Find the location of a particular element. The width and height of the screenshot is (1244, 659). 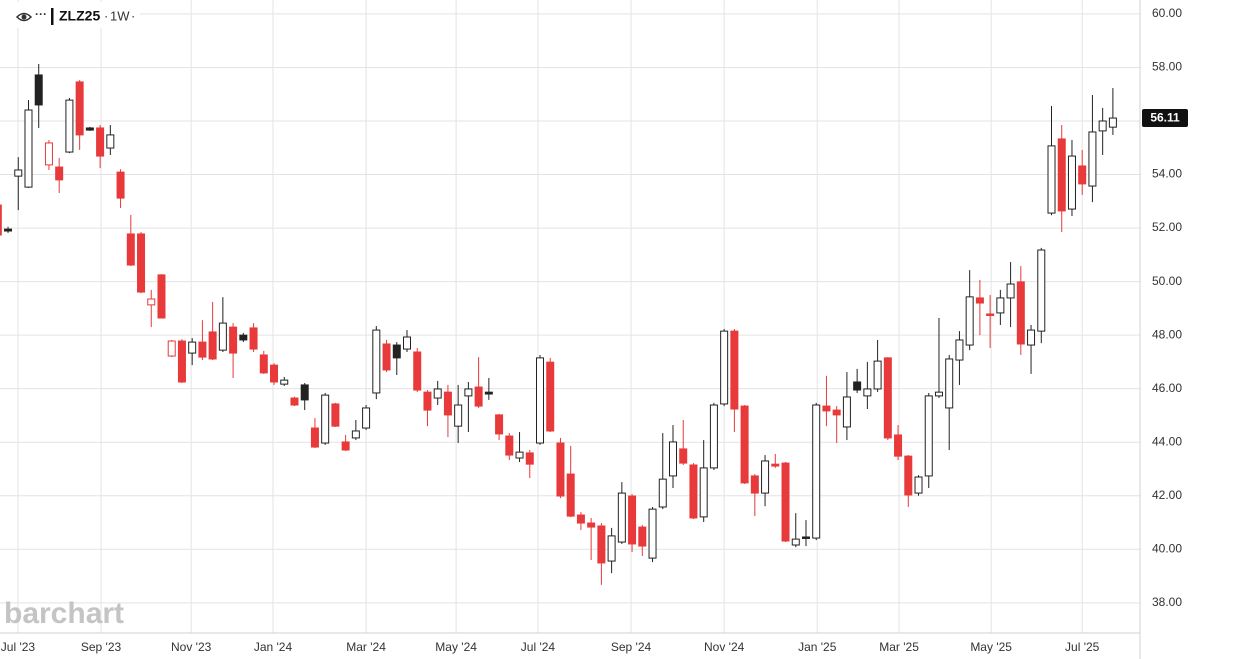

x-tick-label: Sep '24 is located at coordinates (631, 647).